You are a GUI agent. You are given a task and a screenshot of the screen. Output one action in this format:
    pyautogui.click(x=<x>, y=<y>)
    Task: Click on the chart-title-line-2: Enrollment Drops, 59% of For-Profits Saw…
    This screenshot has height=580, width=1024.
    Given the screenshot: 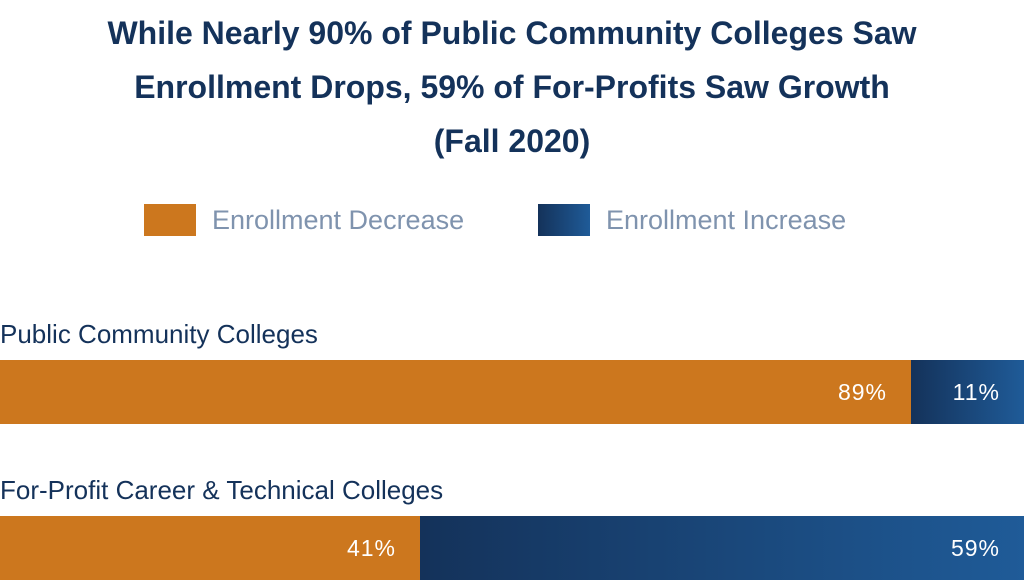 What is the action you would take?
    pyautogui.click(x=512, y=87)
    